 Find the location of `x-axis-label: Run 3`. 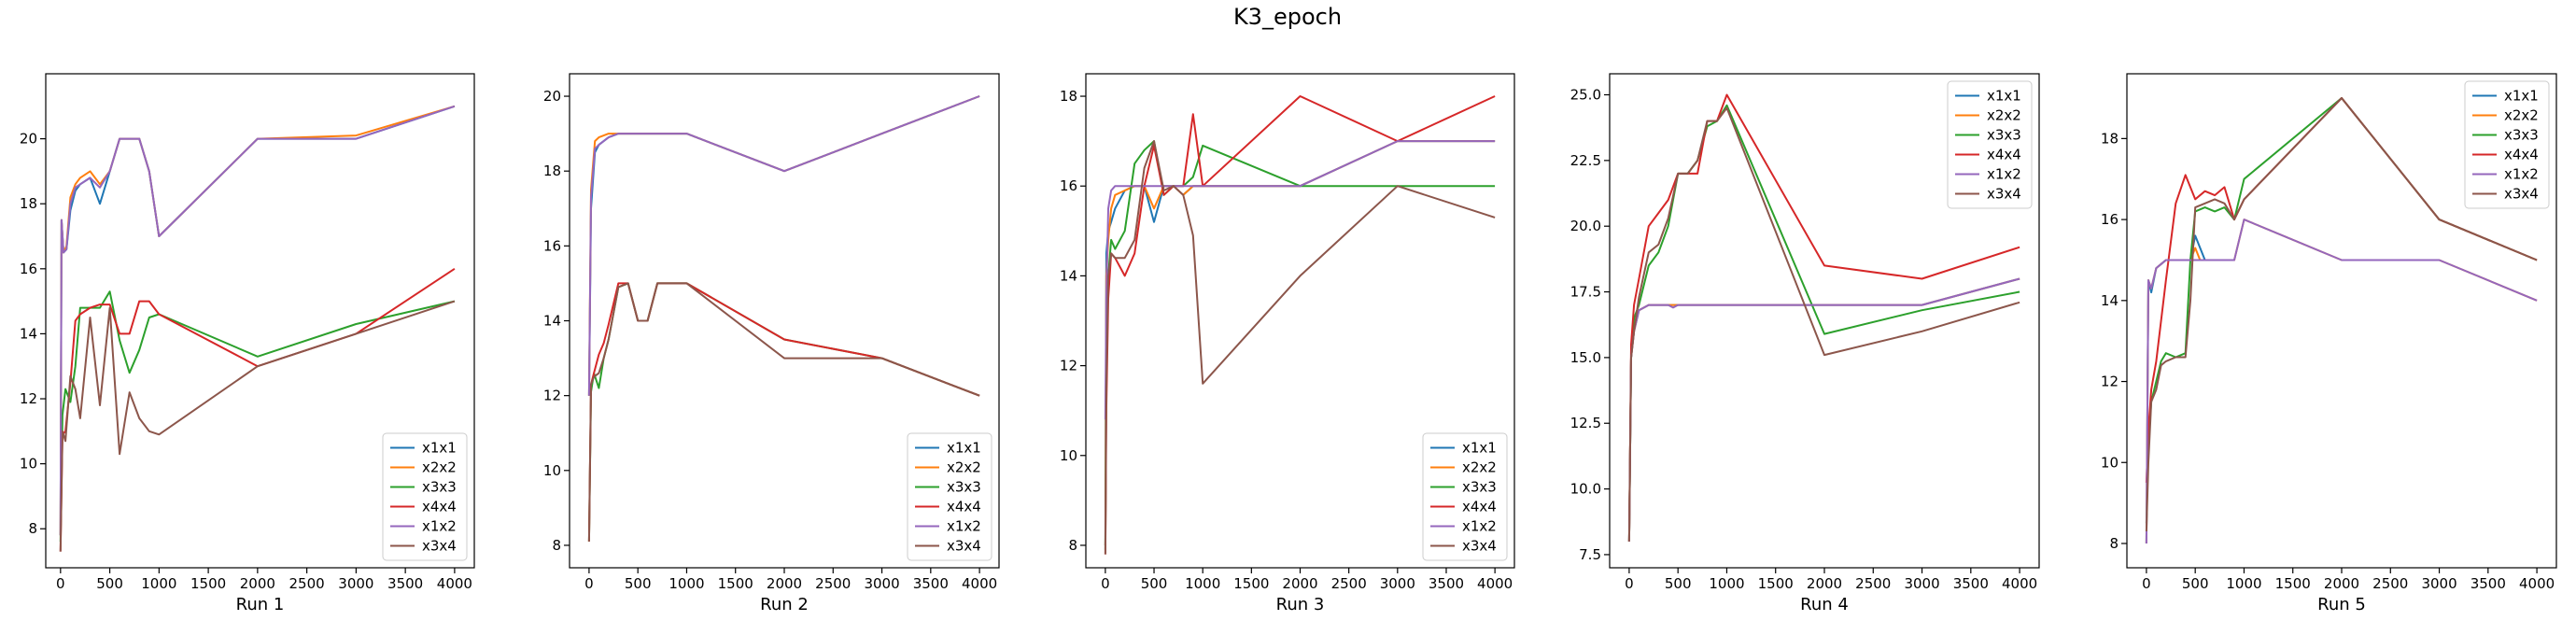

x-axis-label: Run 3 is located at coordinates (1300, 605).